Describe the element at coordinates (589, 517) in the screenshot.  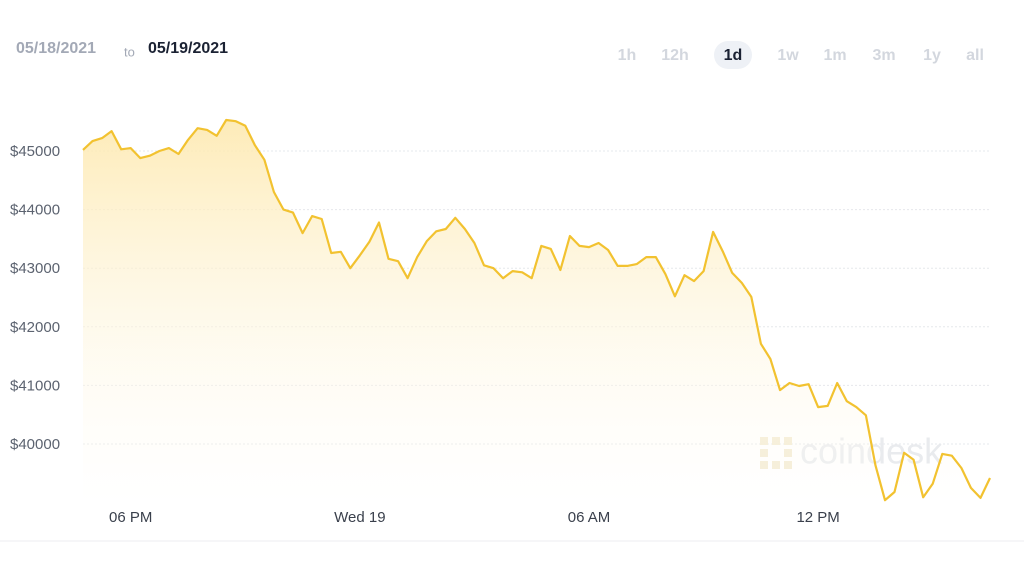
I see `x-tick-label: 06 AM` at that location.